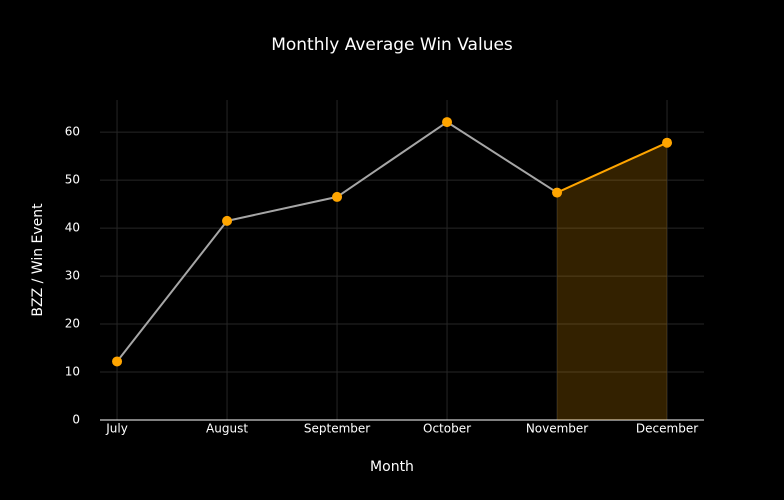  I want to click on x-axis-title: Month, so click(392, 467).